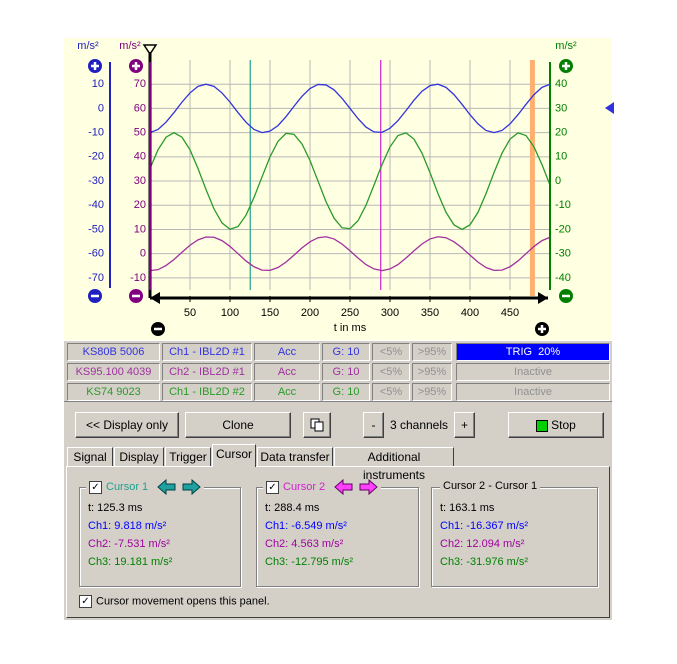 The width and height of the screenshot is (677, 664). What do you see at coordinates (127, 425) in the screenshot?
I see `display-only-button: << Display only` at bounding box center [127, 425].